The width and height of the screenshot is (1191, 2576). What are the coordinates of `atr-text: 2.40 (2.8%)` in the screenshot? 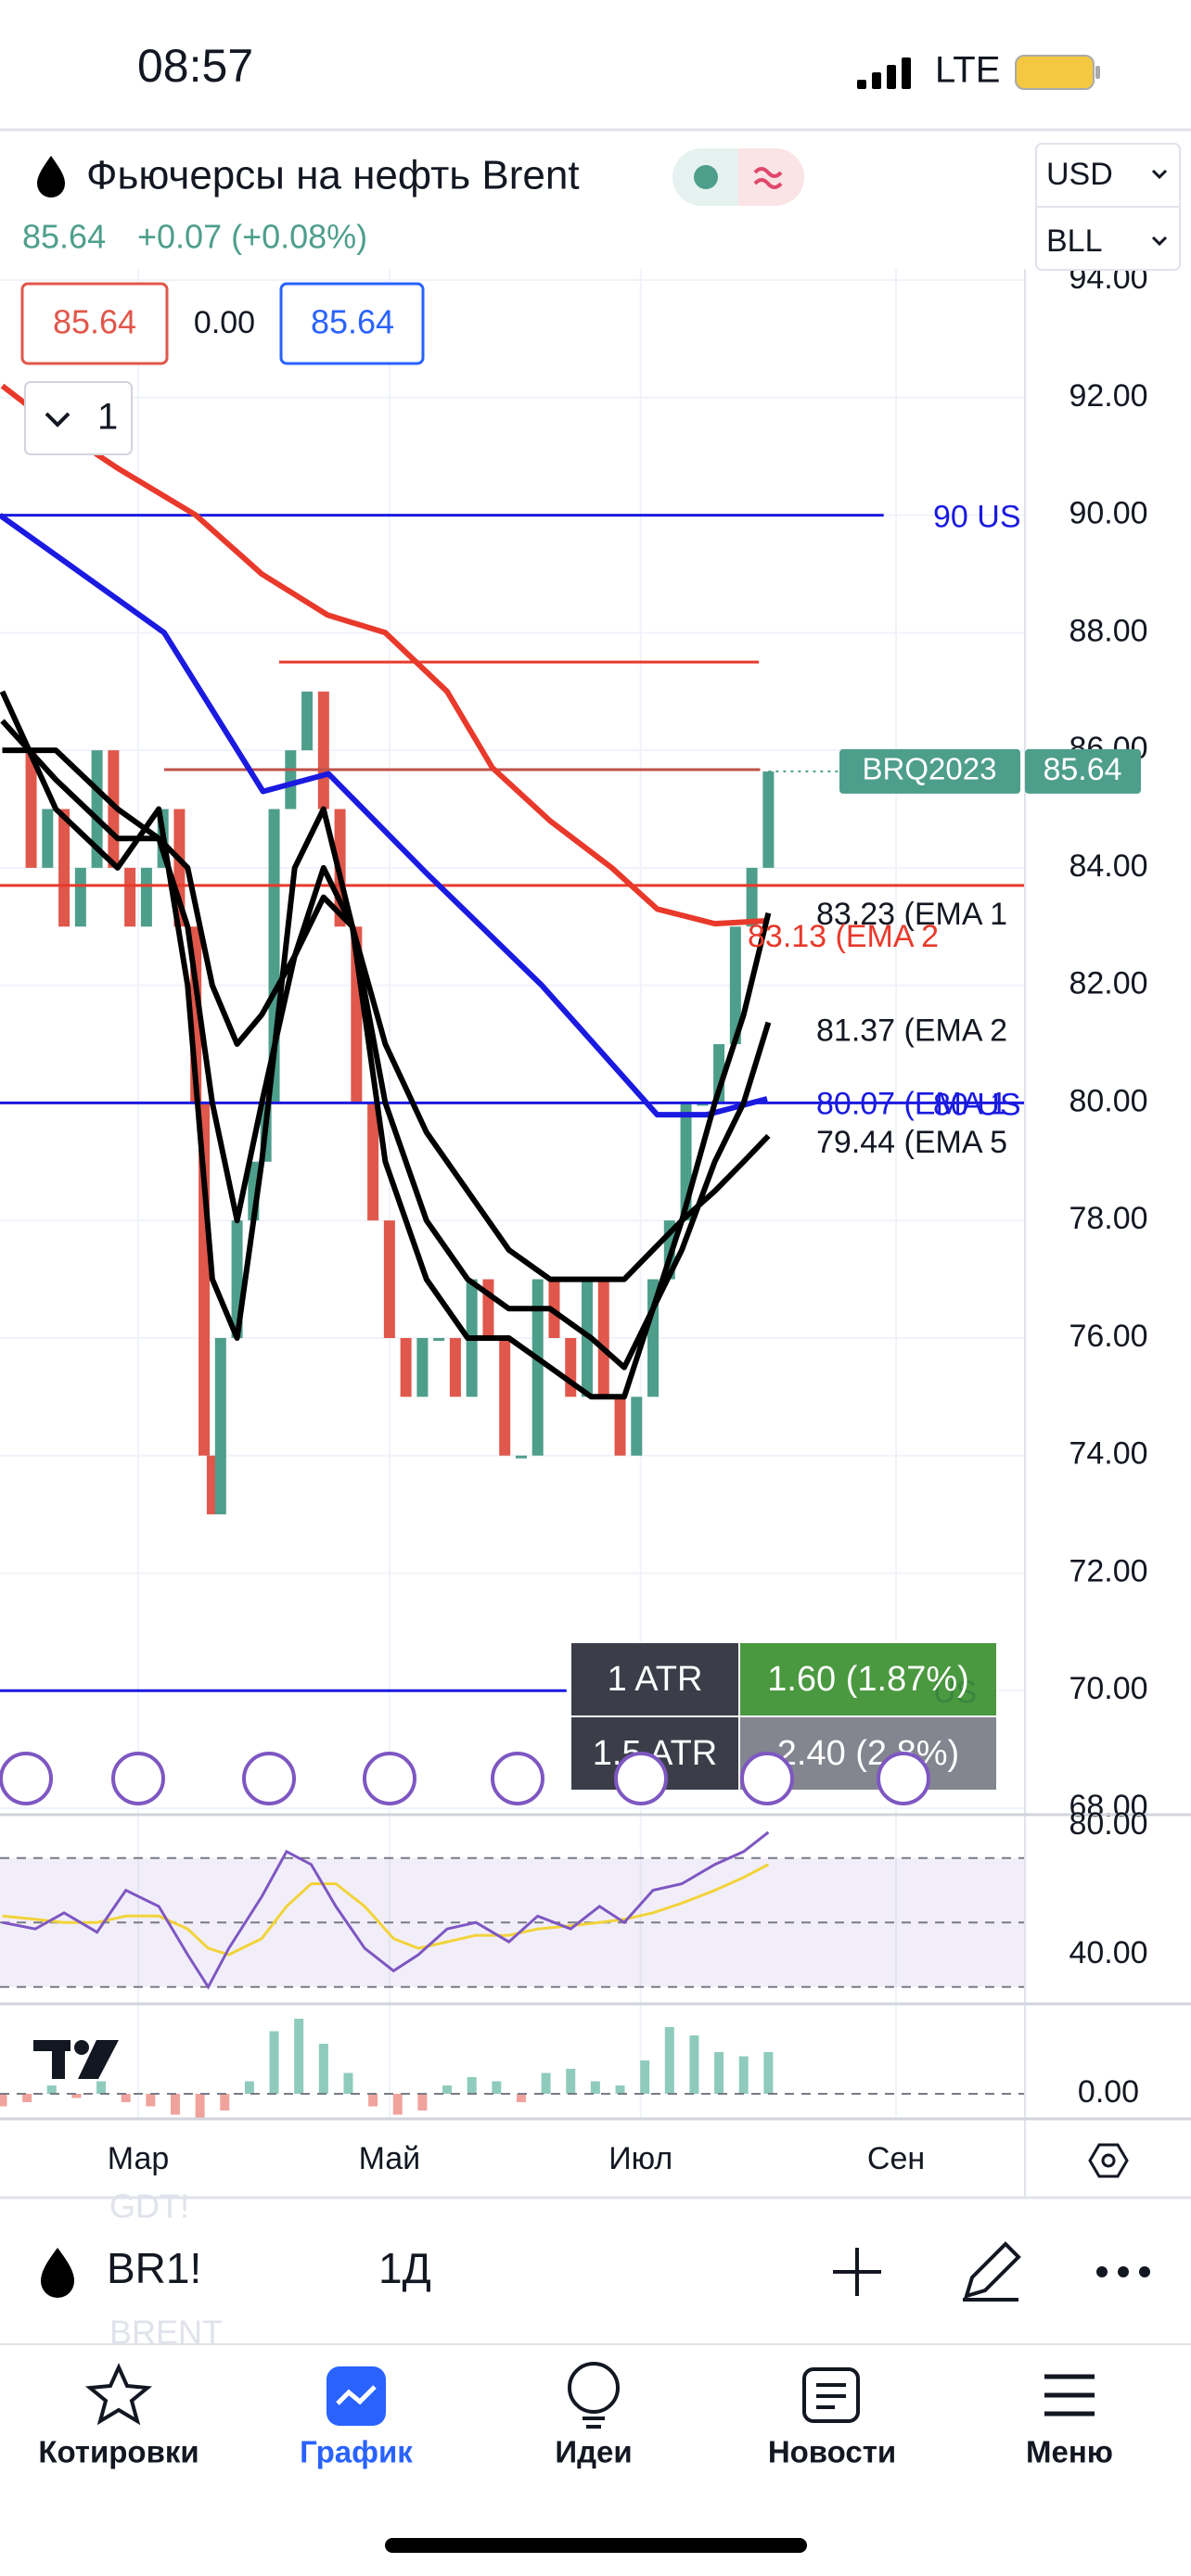 It's located at (868, 1753).